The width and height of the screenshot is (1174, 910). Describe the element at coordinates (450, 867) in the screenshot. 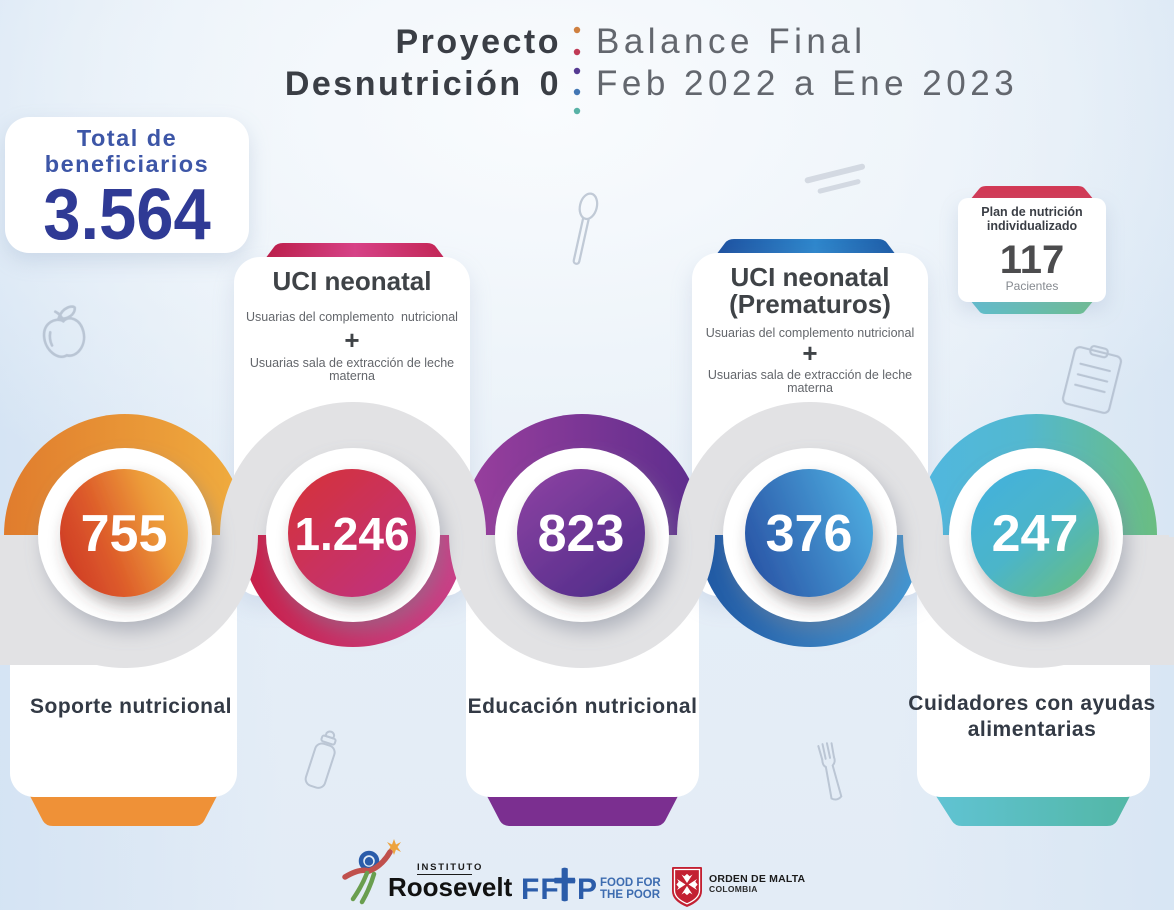

I see `svg-text: INSTITUTO` at that location.